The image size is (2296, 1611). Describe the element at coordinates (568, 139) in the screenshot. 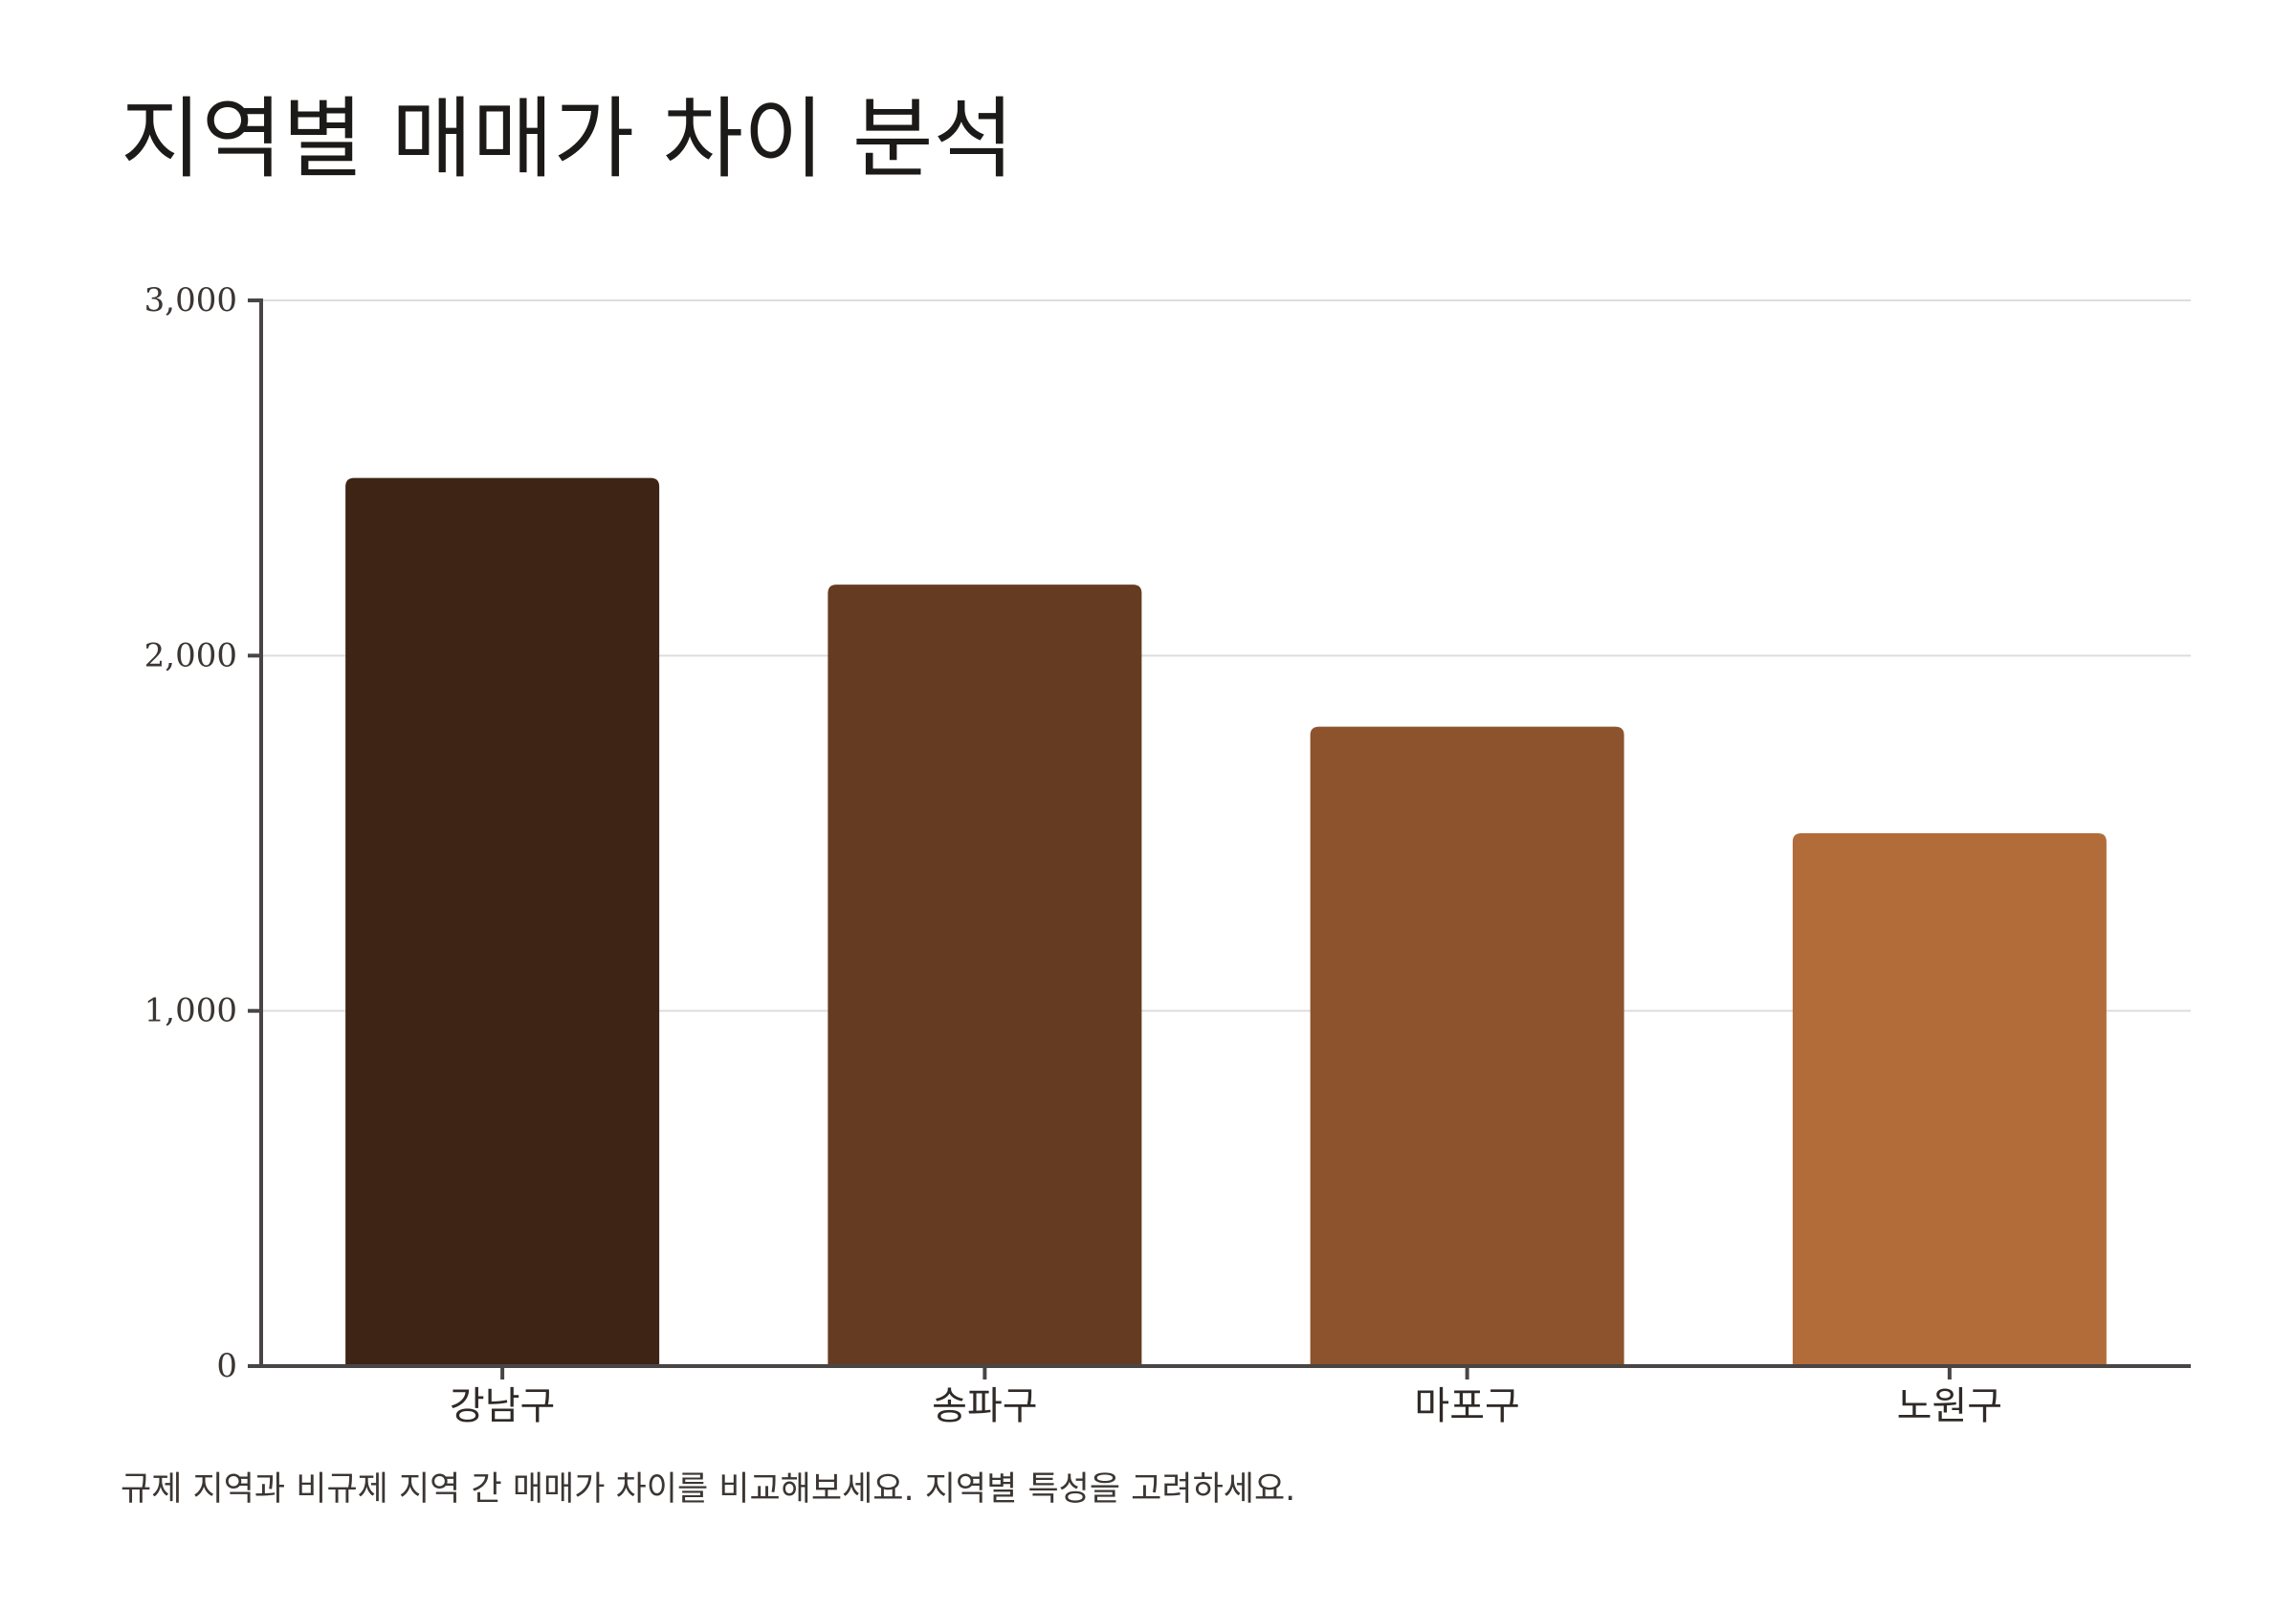

I see `chart-title: 지역별 매매가 차이 분석` at that location.